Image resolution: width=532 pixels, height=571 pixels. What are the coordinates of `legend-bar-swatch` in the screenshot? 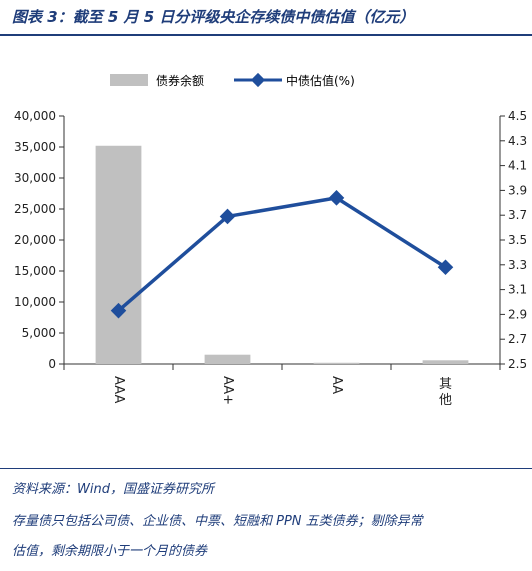 It's located at (129, 80).